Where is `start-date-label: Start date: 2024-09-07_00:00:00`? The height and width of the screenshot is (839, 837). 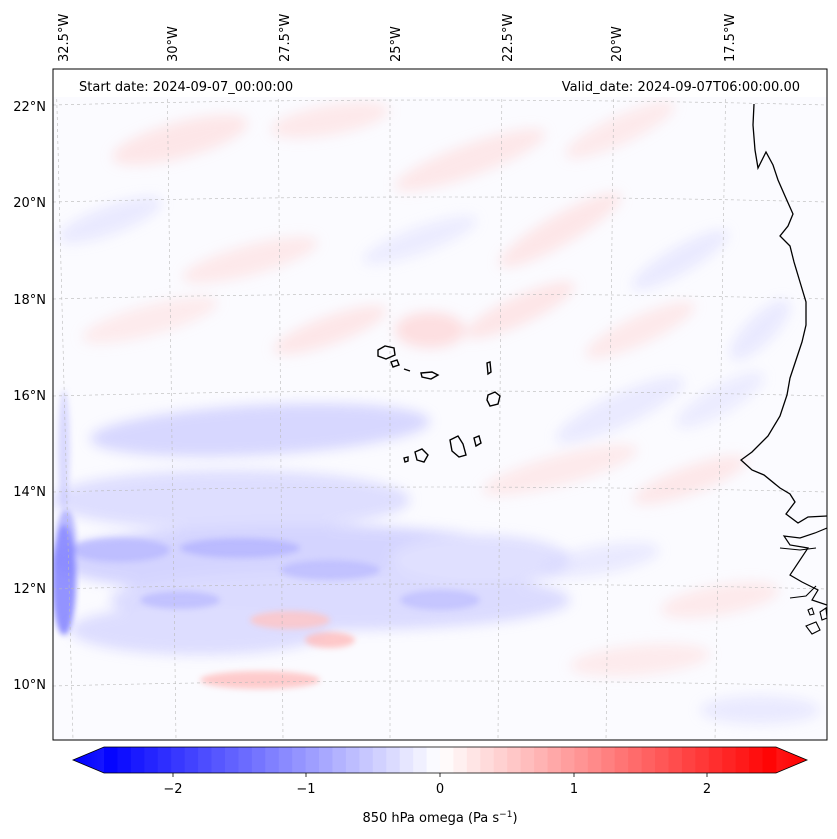
start-date-label: Start date: 2024-09-07_00:00:00 is located at coordinates (186, 87).